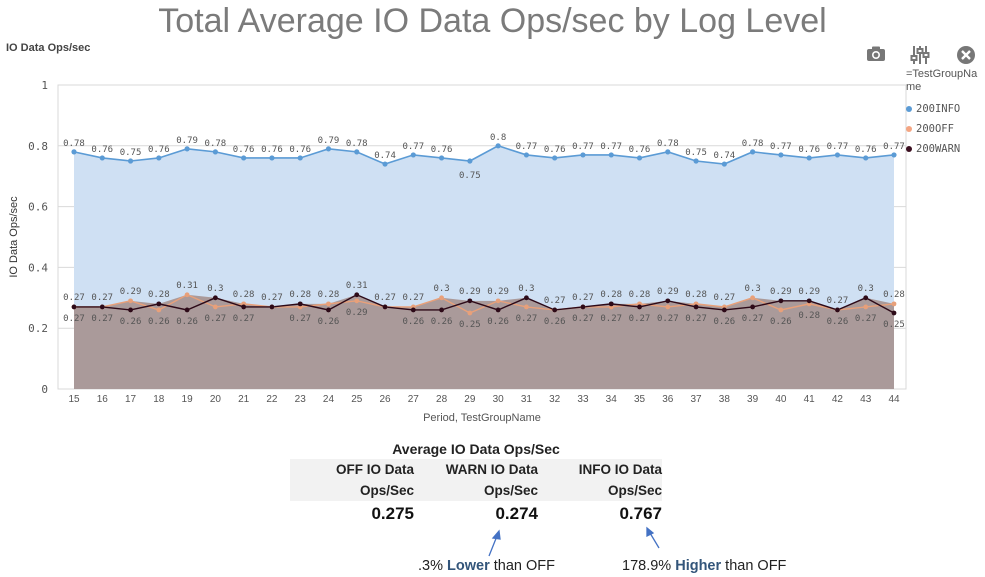  Describe the element at coordinates (352, 480) in the screenshot. I see `summary-header-off: OFF IO Data Ops/Sec` at that location.